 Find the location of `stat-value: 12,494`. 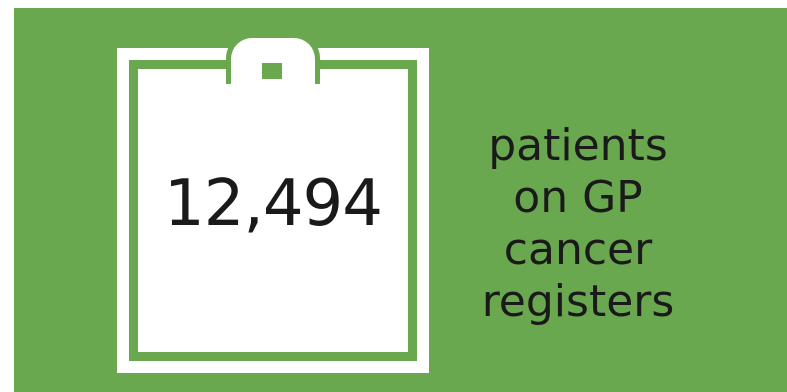

stat-value: 12,494 is located at coordinates (273, 204).